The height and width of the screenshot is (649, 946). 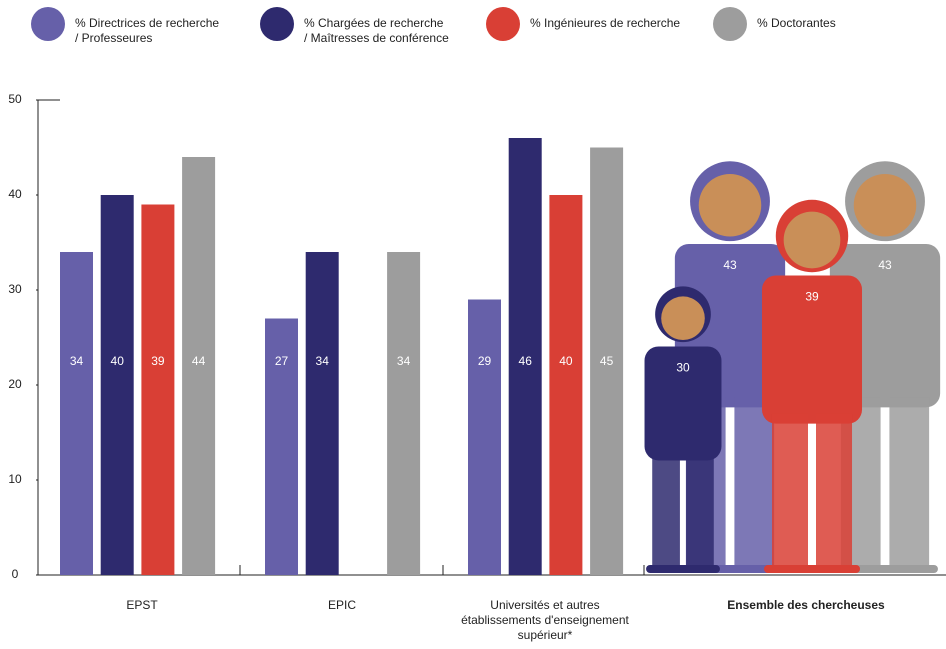 I want to click on y-tick-label: 20, so click(x=15, y=384).